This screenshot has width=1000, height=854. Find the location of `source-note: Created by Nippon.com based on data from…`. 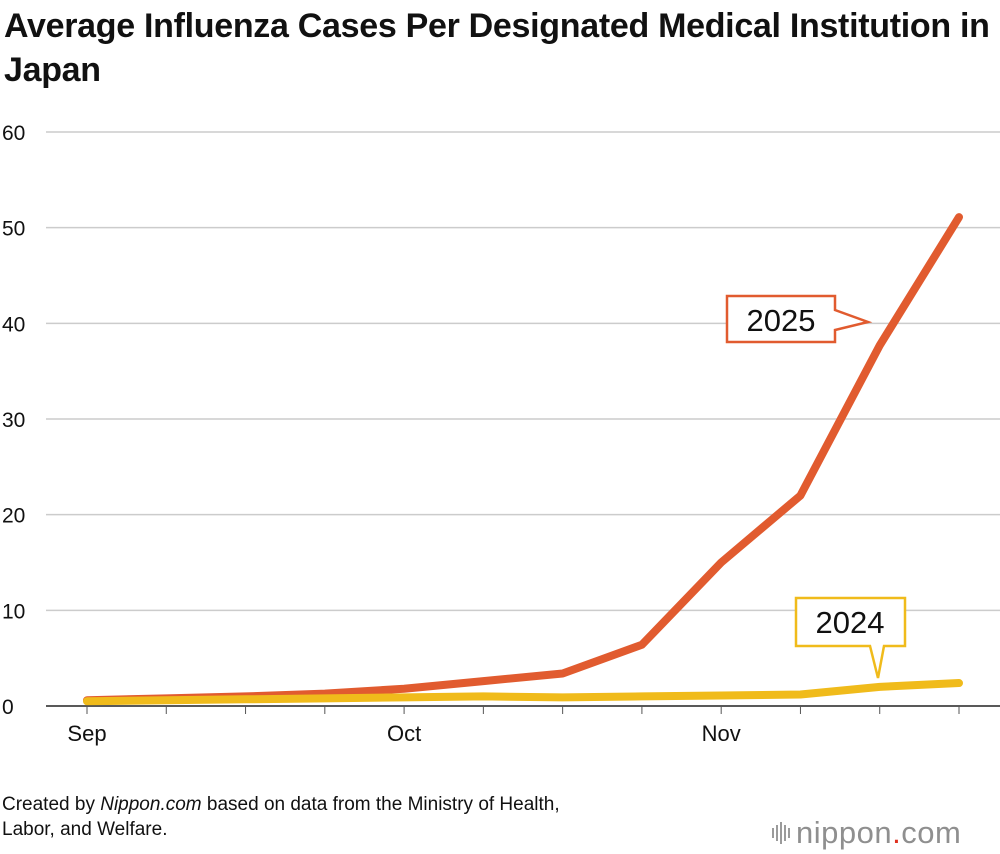

source-note: Created by Nippon.com based on data from… is located at coordinates (281, 817).